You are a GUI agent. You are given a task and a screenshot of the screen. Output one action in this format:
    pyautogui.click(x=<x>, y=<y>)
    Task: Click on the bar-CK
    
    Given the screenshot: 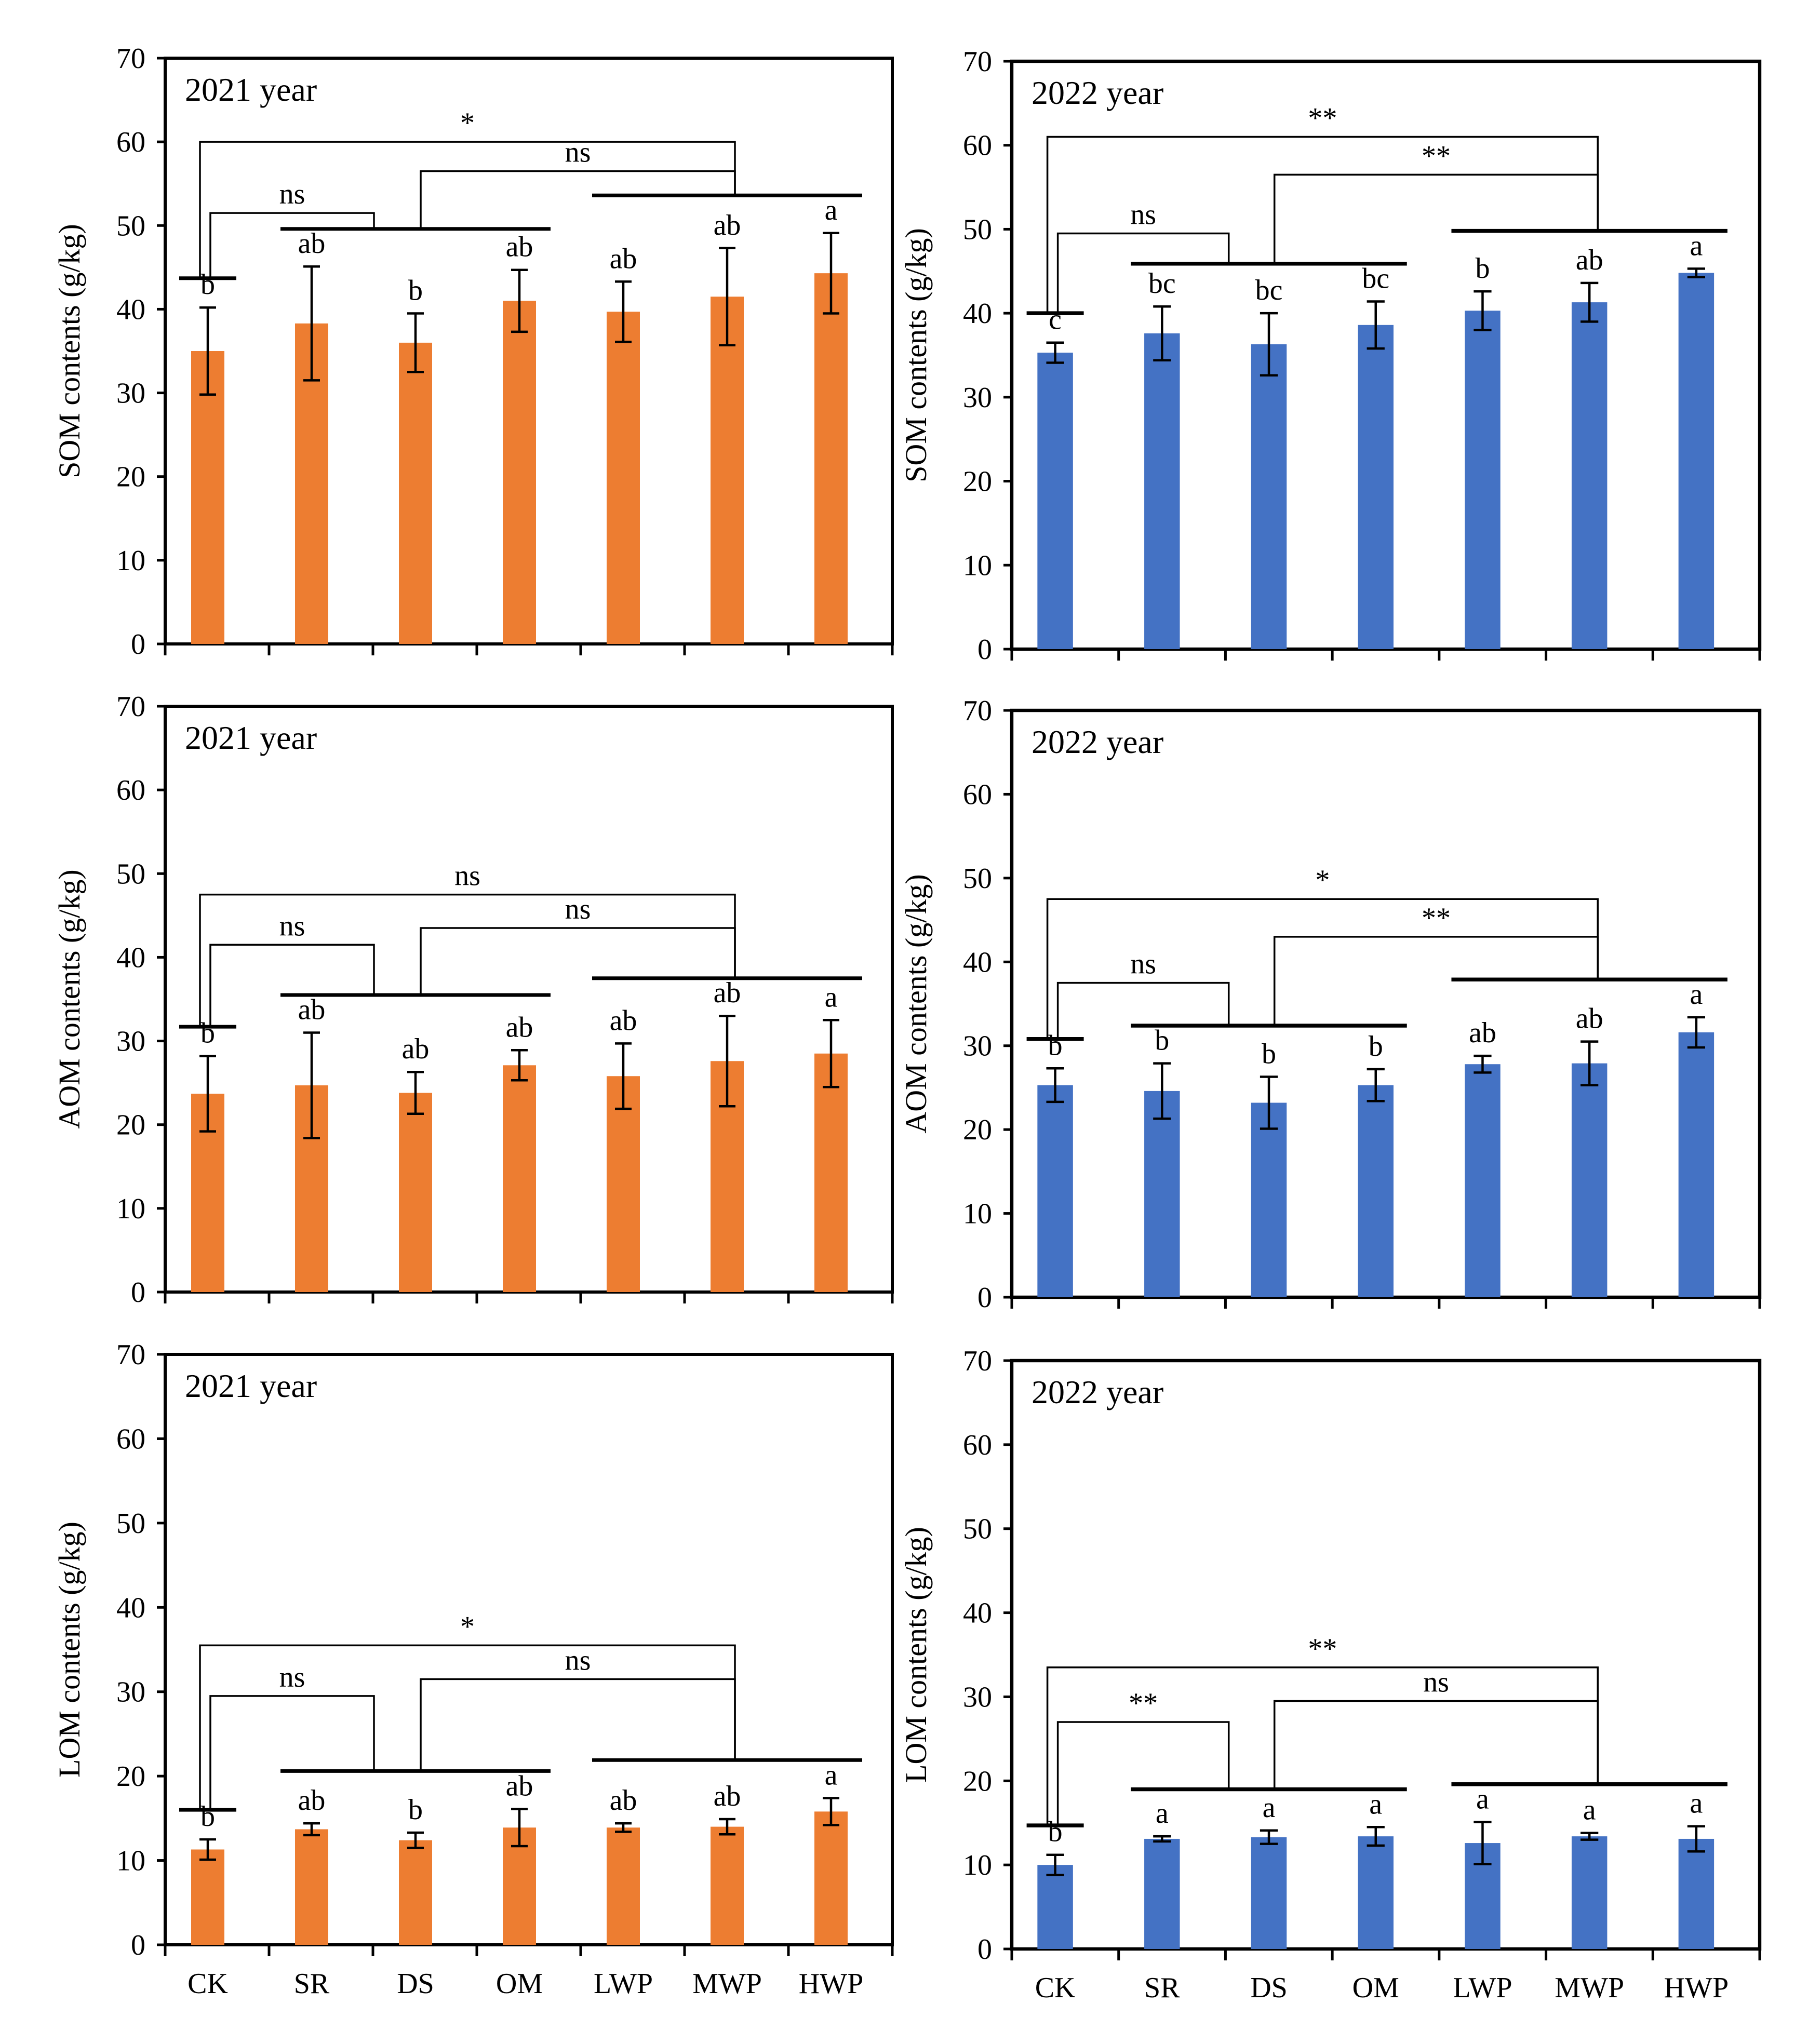 What is the action you would take?
    pyautogui.click(x=1055, y=501)
    